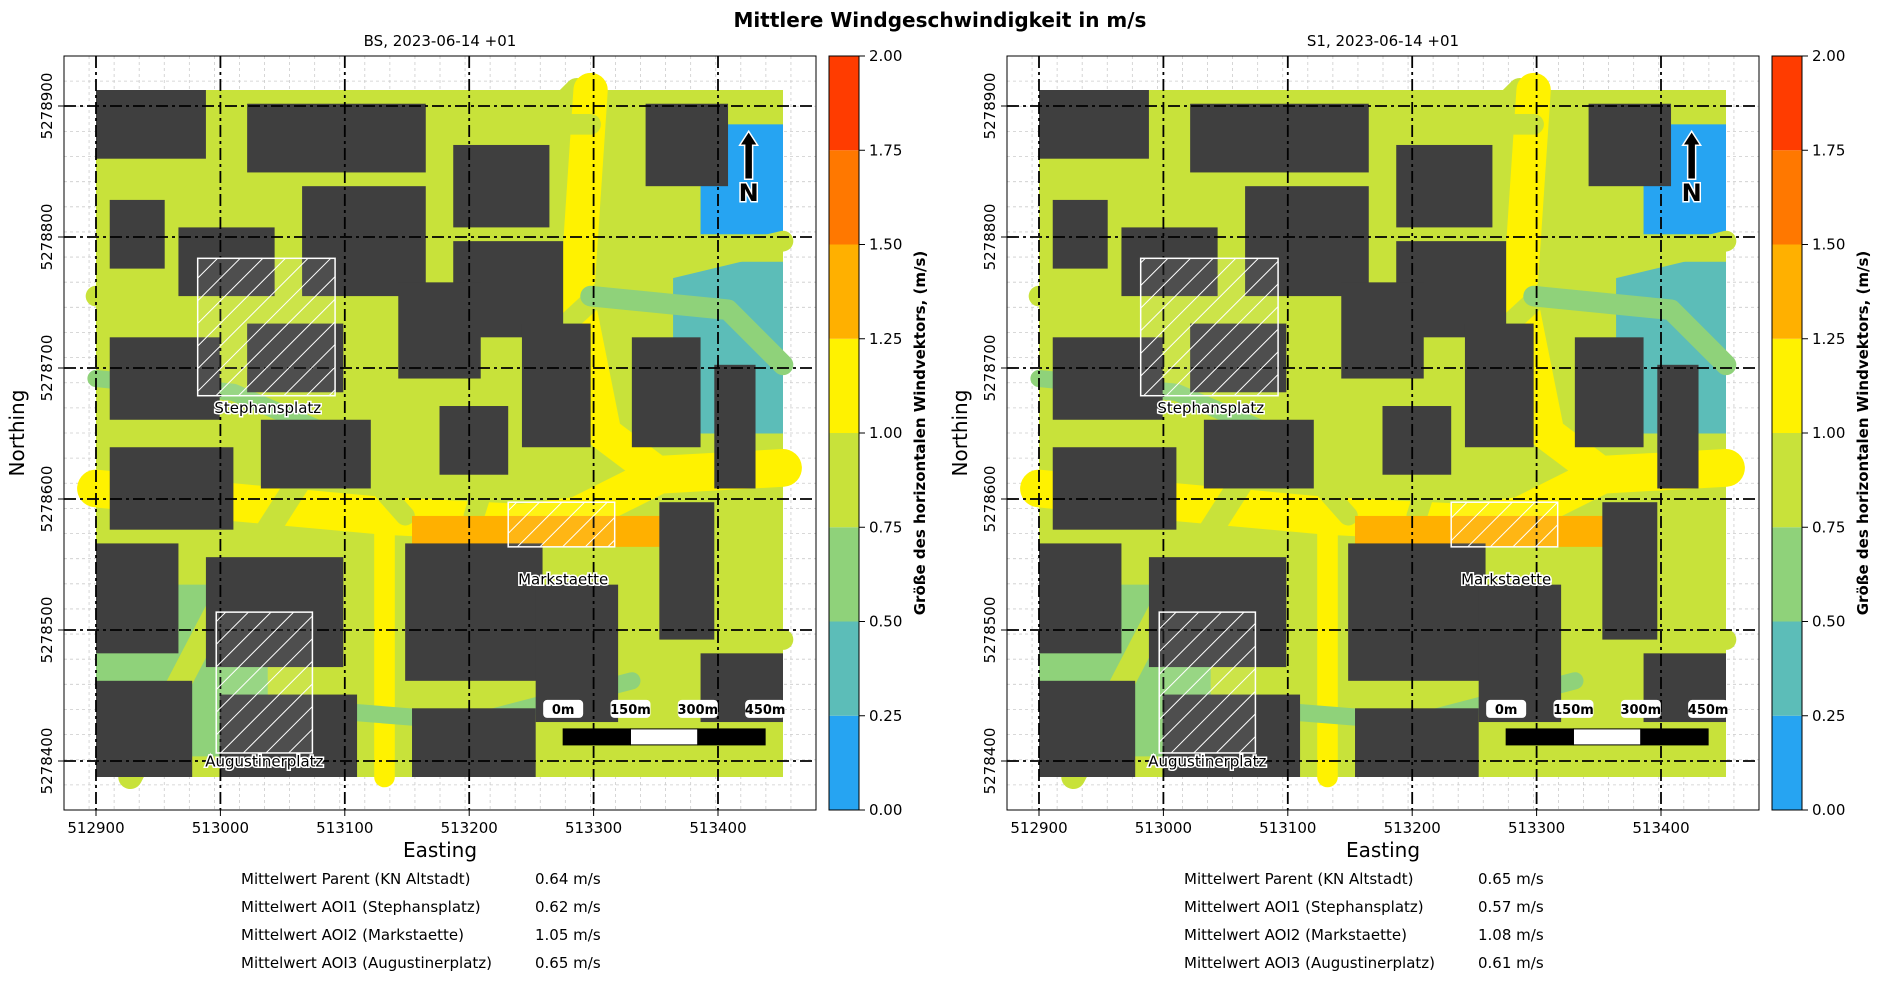  What do you see at coordinates (1828, 245) in the screenshot?
I see `colorbar-tick-label: 1.50` at bounding box center [1828, 245].